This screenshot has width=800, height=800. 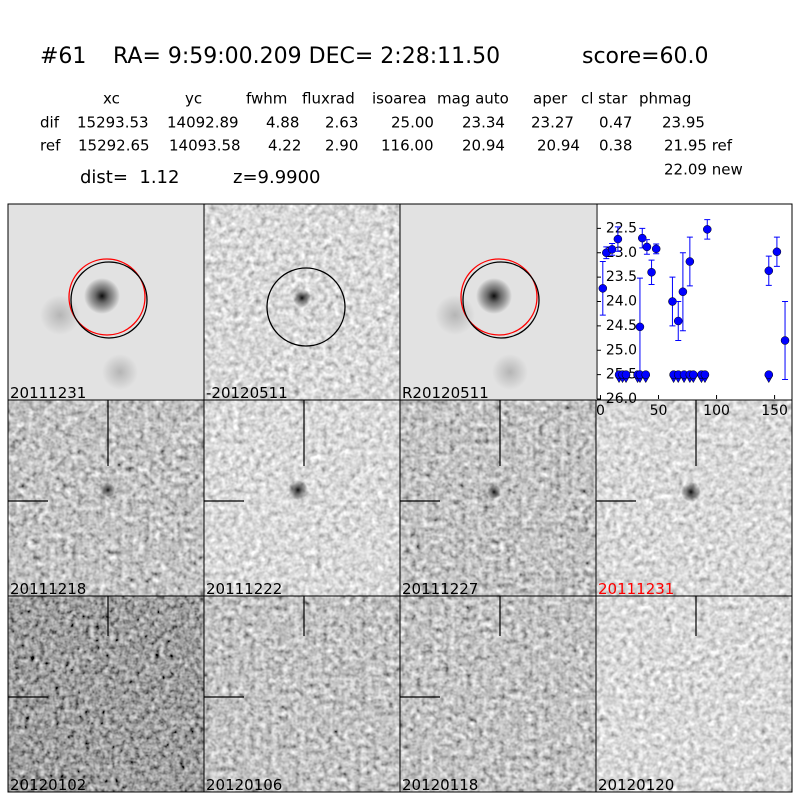 What do you see at coordinates (645, 56) in the screenshot?
I see `score: score=60.0` at bounding box center [645, 56].